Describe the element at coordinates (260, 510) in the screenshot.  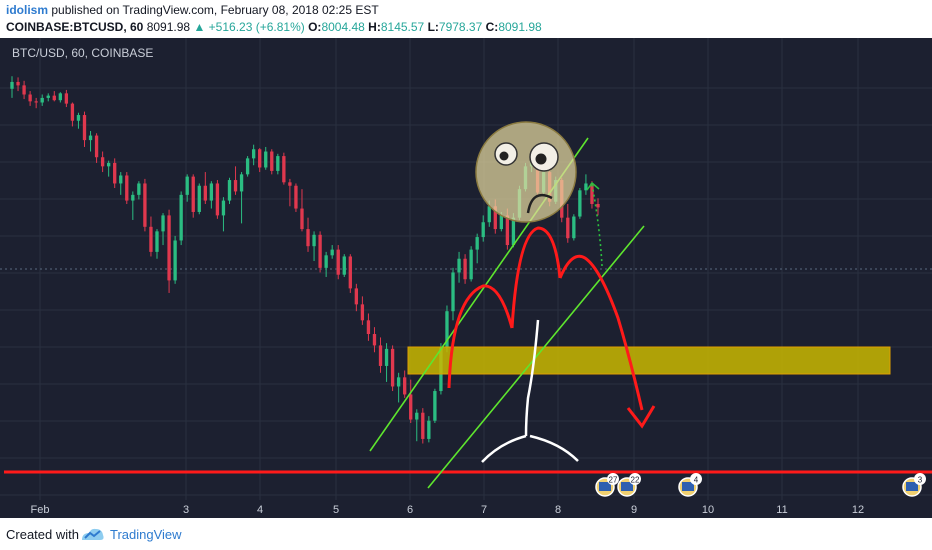
I see `x-tick-label: 4` at that location.